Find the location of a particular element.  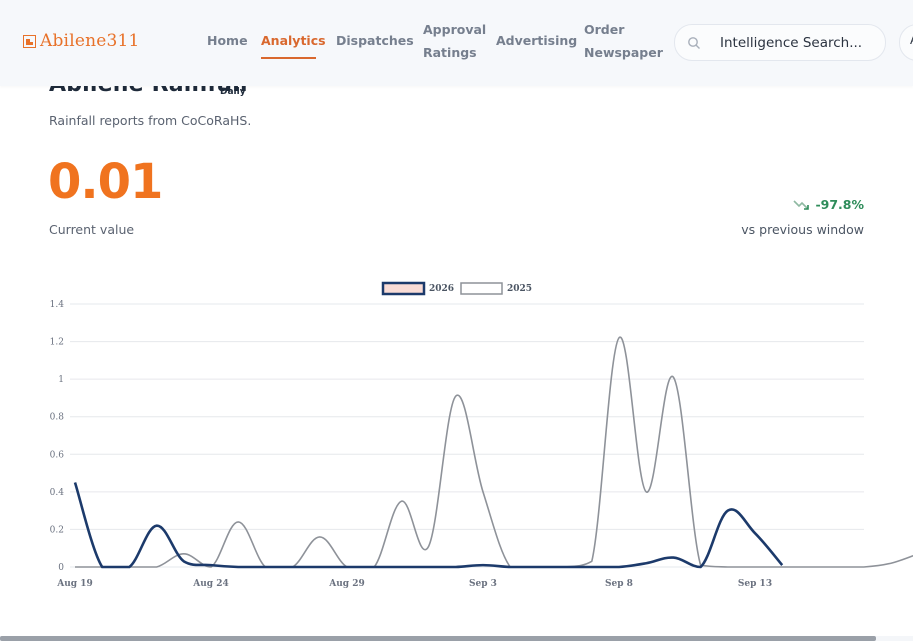

legend-swatch-2026 is located at coordinates (403, 288).